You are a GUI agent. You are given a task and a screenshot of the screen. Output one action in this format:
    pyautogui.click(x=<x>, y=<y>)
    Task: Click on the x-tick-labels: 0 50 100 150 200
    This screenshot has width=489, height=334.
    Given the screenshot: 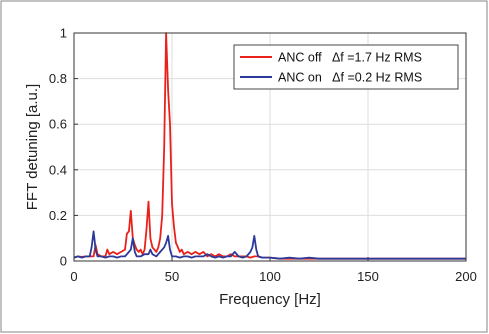 What is the action you would take?
    pyautogui.click(x=273, y=276)
    